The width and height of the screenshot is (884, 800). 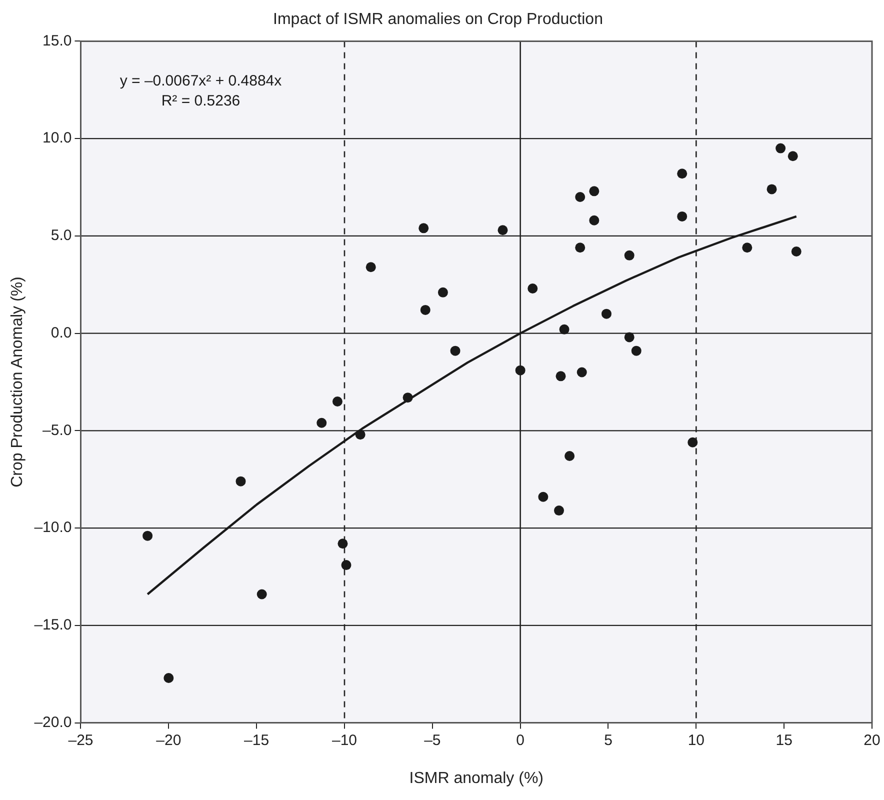 What do you see at coordinates (438, 19) in the screenshot?
I see `chart-title: Impact of ISMR anomalies on Crop Production` at bounding box center [438, 19].